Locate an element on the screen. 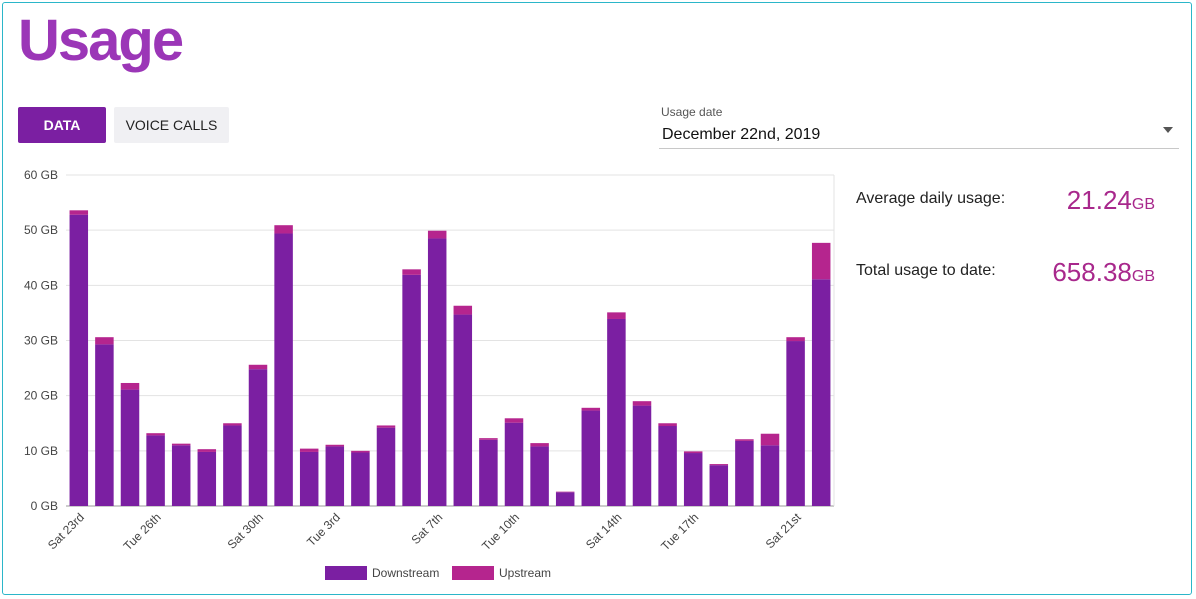 The image size is (1196, 599). average-usage-number: 21.24 is located at coordinates (1099, 200).